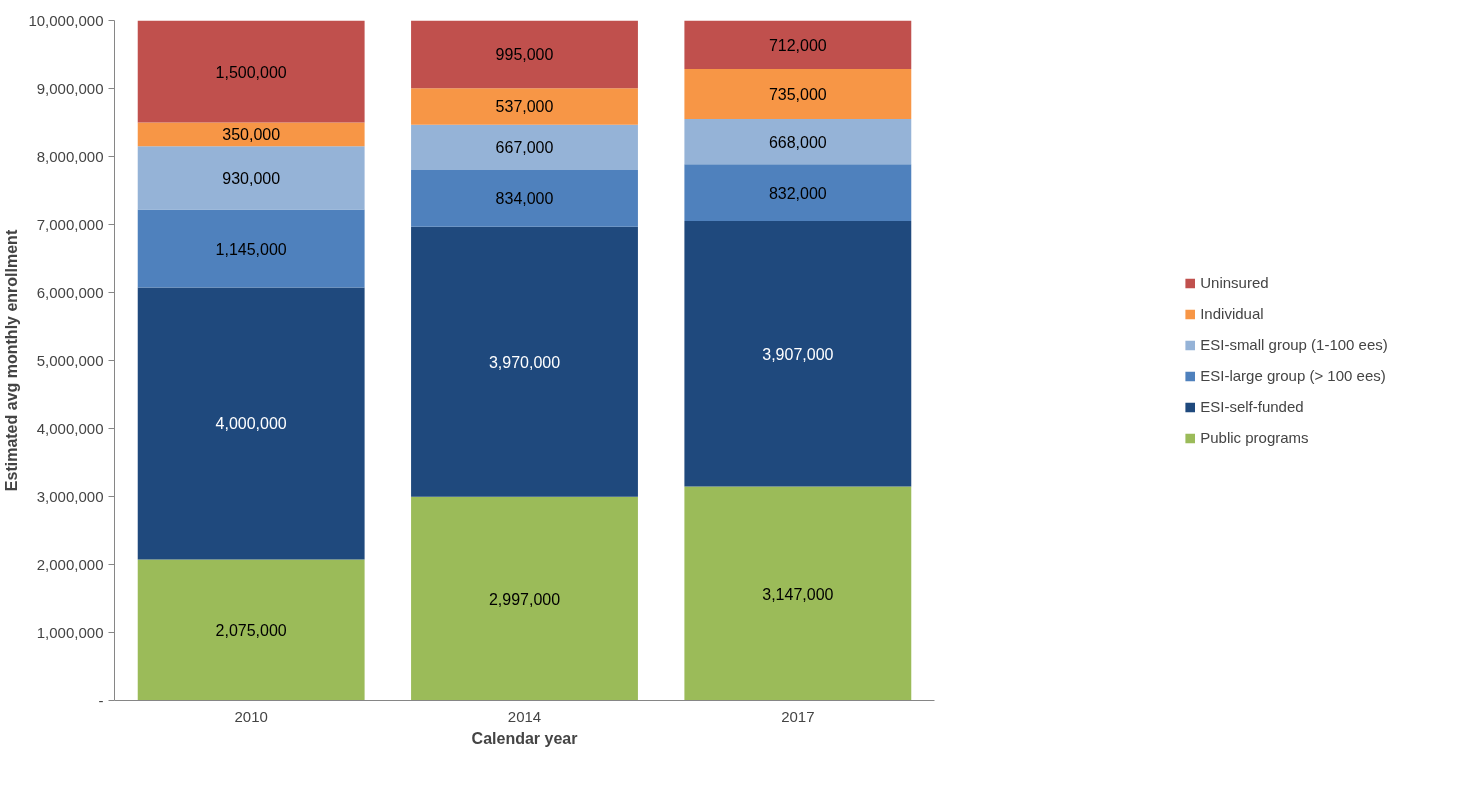  Describe the element at coordinates (70, 632) in the screenshot. I see `y-tick-label: 1,000,000` at that location.